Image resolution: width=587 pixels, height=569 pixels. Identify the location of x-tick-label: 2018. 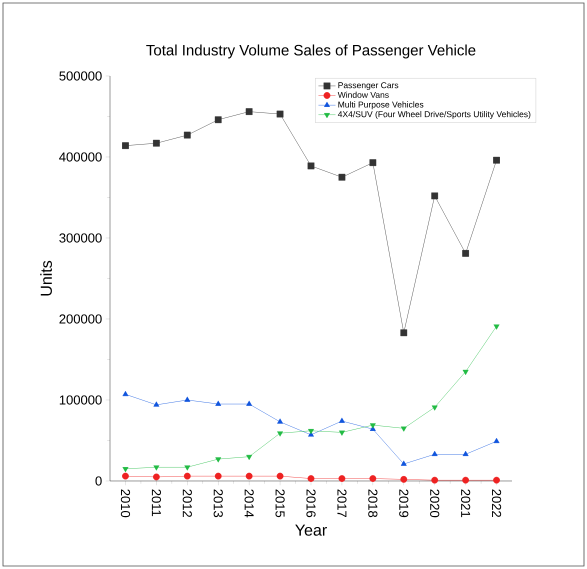
(373, 503).